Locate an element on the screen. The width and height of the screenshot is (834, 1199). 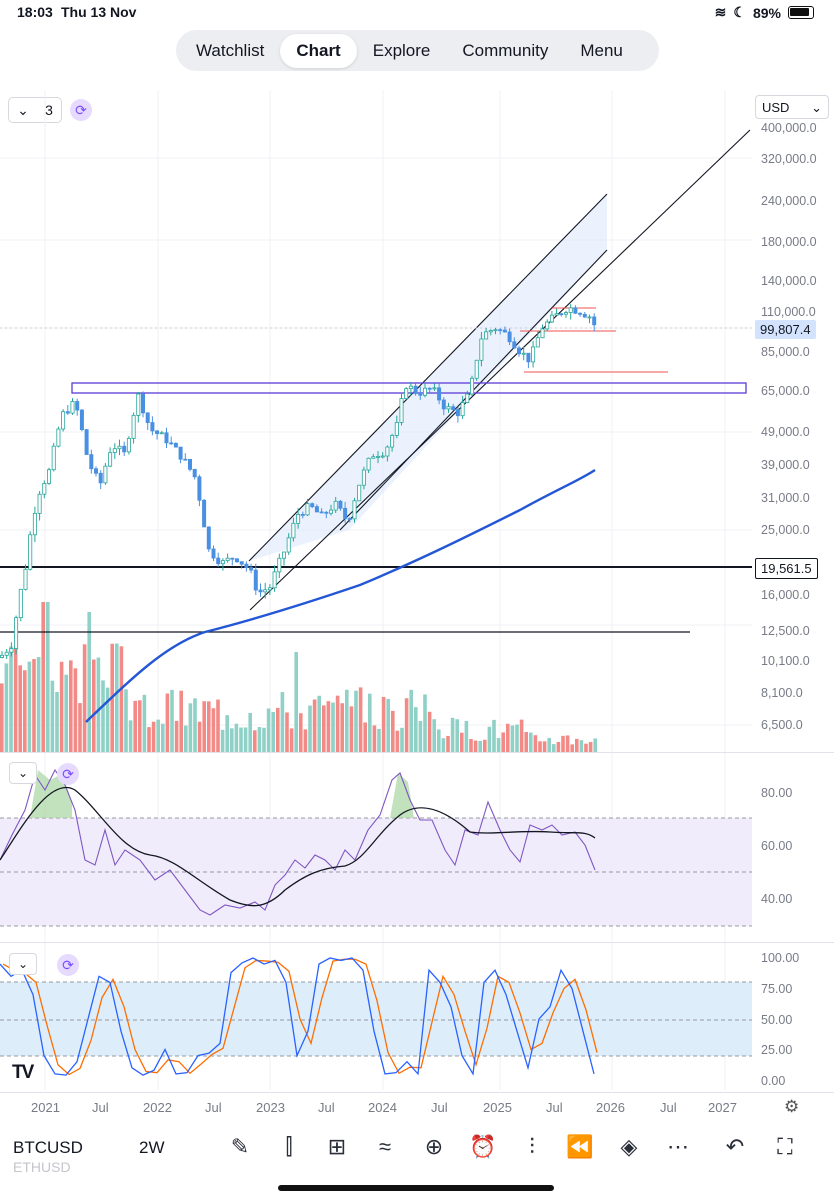
nav-watchlist: Watchlist is located at coordinates (230, 50).